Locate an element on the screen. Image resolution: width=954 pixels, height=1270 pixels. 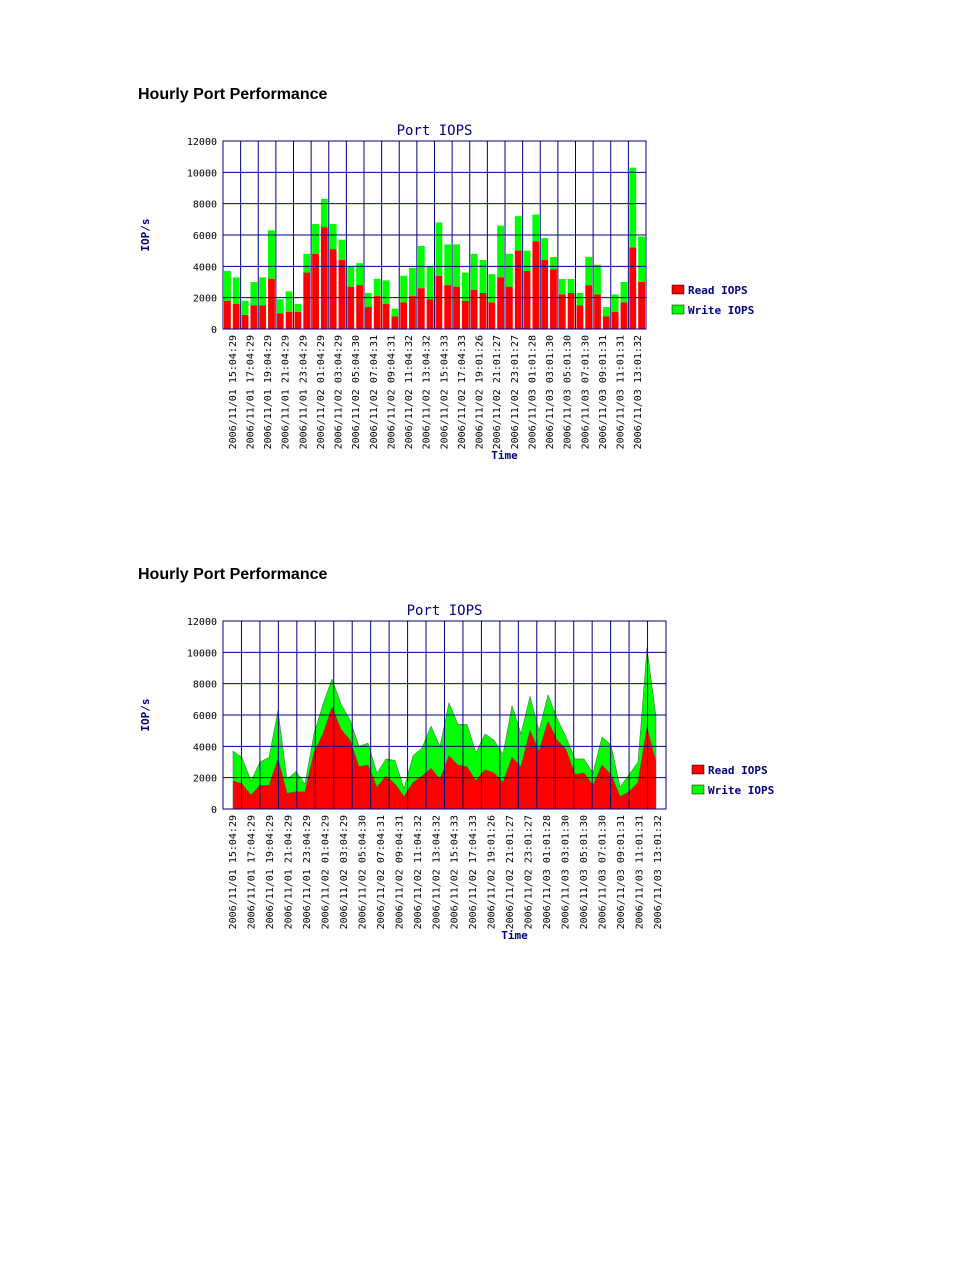
x-tick-label: 2006/11/01 17:04:29 is located at coordinates (250, 392).